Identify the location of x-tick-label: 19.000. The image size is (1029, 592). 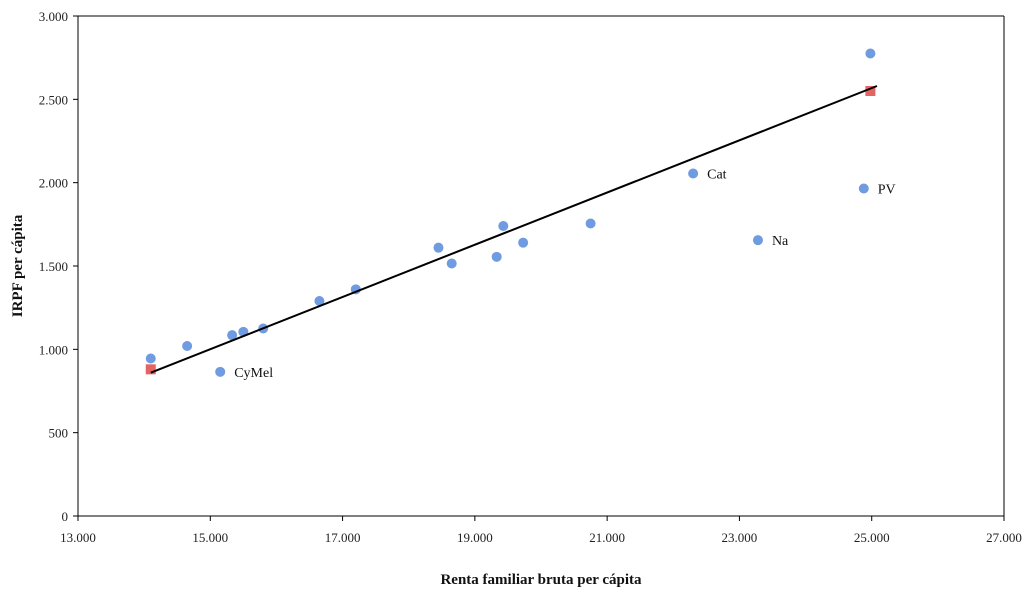
(475, 537).